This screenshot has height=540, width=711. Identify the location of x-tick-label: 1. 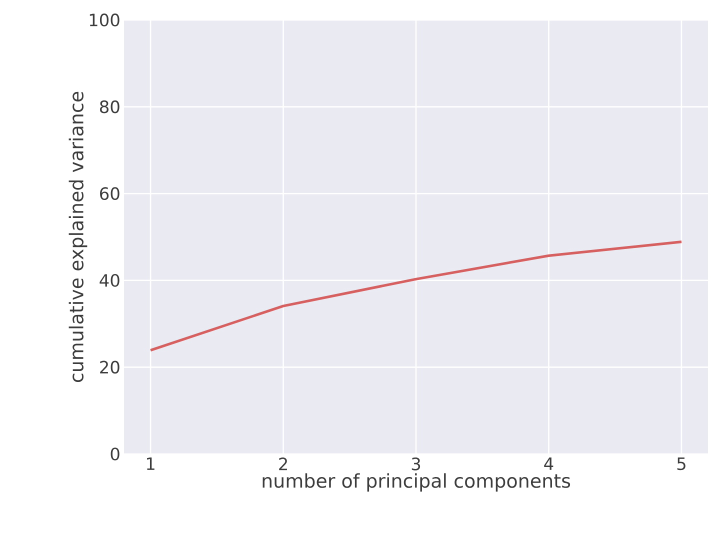
(150, 464).